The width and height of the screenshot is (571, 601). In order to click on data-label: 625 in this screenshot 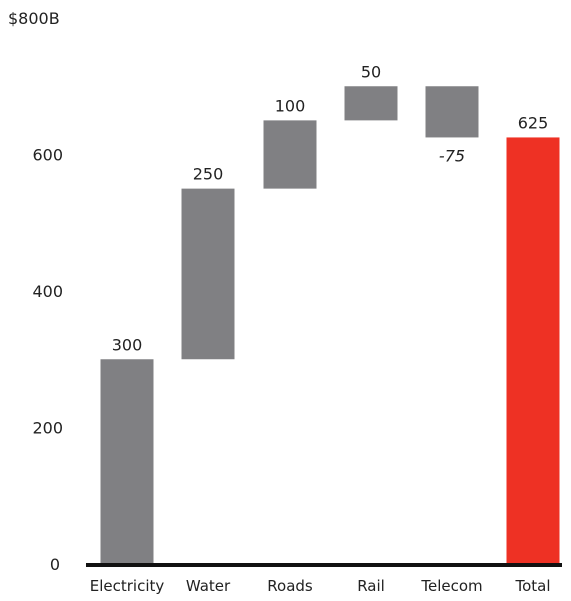, I will do `click(533, 122)`.